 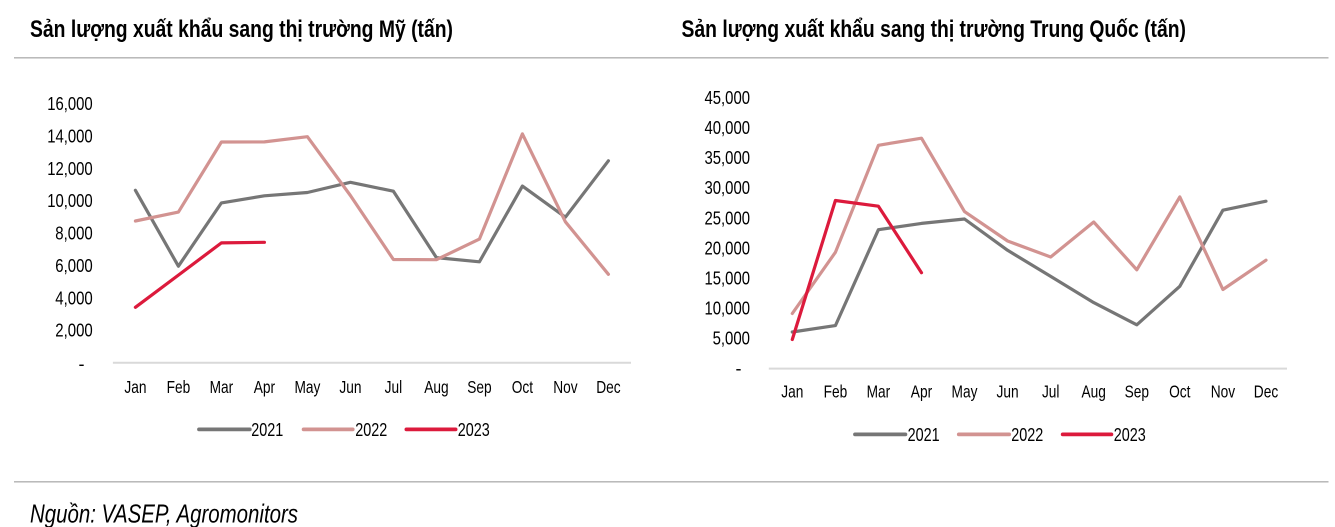 I want to click on svg-text: 30,000, so click(x=728, y=188).